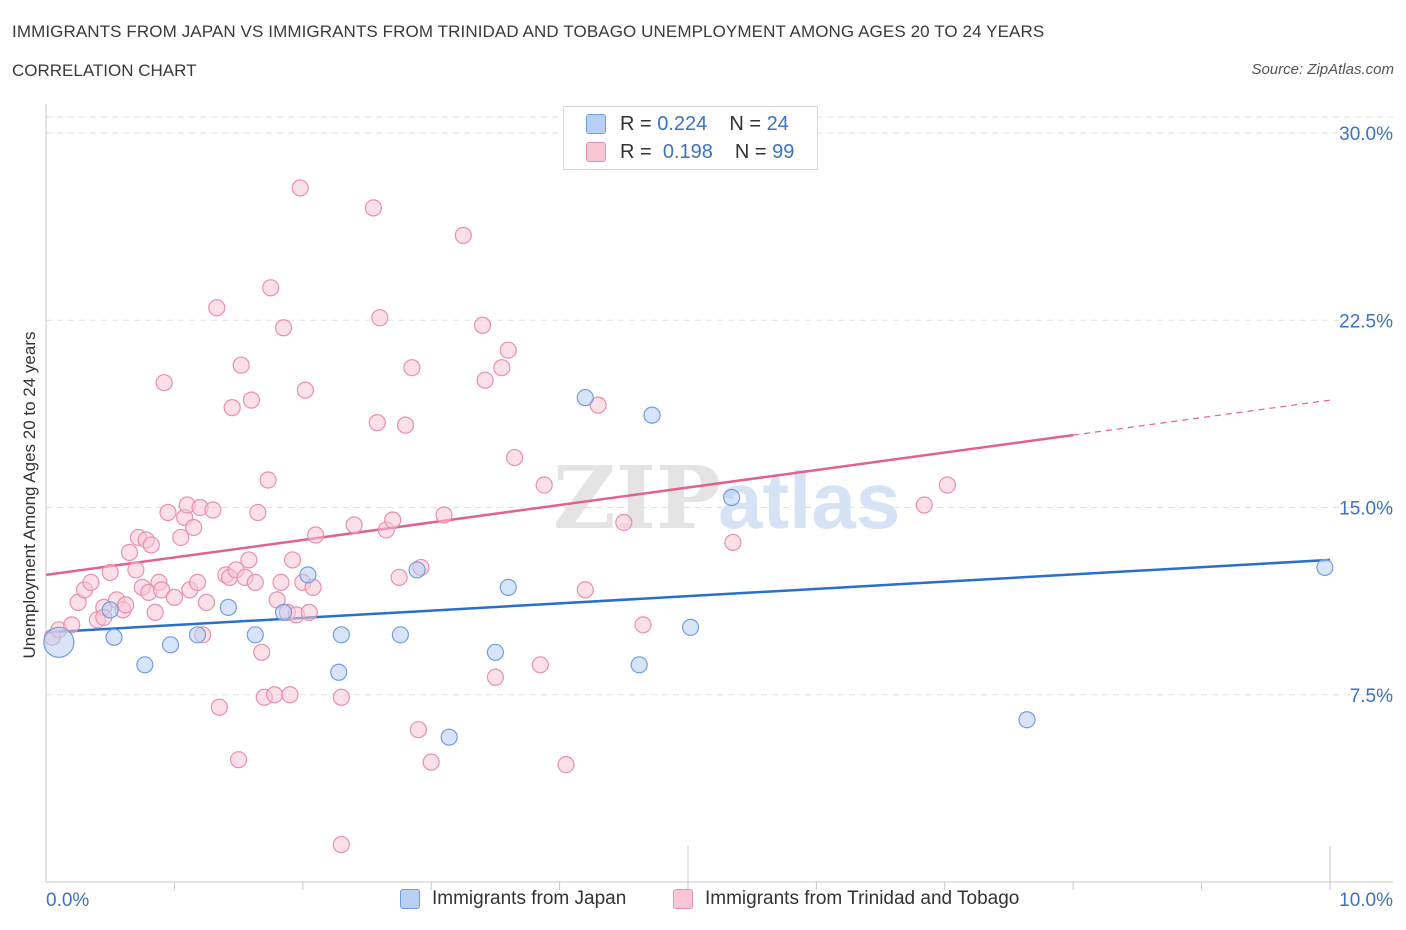 The width and height of the screenshot is (1406, 930). What do you see at coordinates (682, 123) in the screenshot?
I see `r-value: 0.224` at bounding box center [682, 123].